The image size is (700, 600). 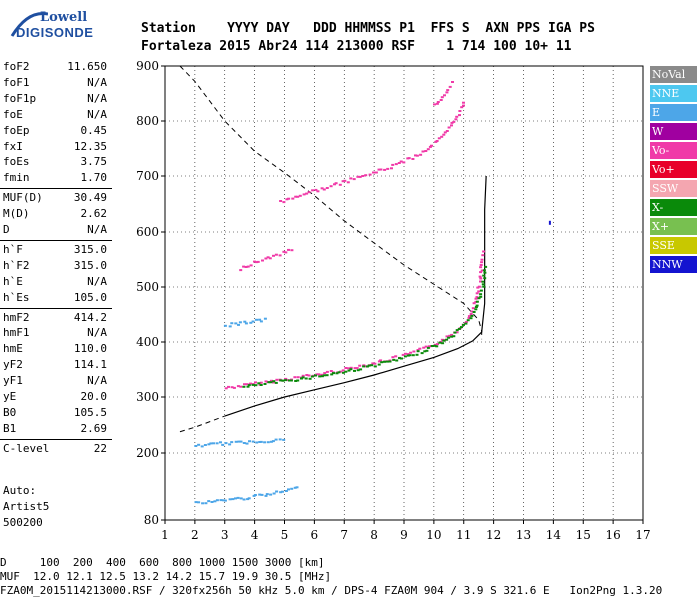 I want to click on legend-item-w: W, so click(x=673, y=131).